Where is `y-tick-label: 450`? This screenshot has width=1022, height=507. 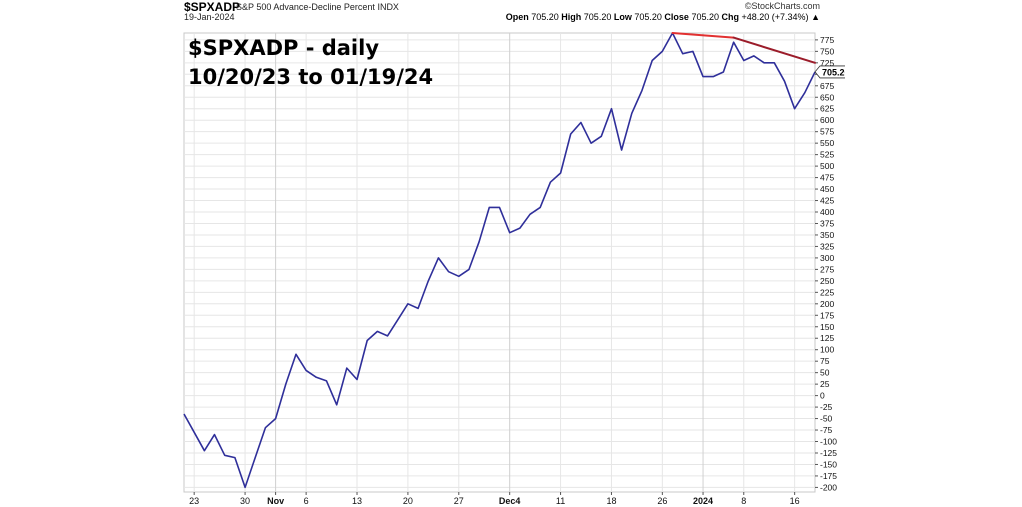 y-tick-label: 450 is located at coordinates (827, 189).